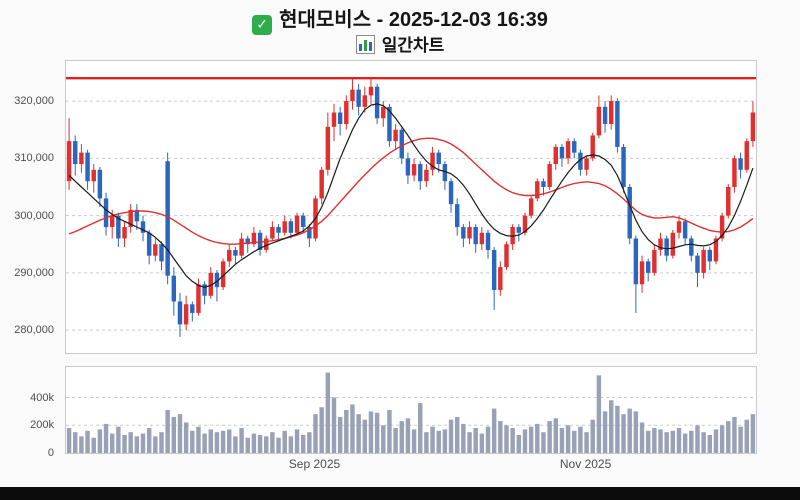  What do you see at coordinates (400, 493) in the screenshot?
I see `bottom-black-bar` at bounding box center [400, 493].